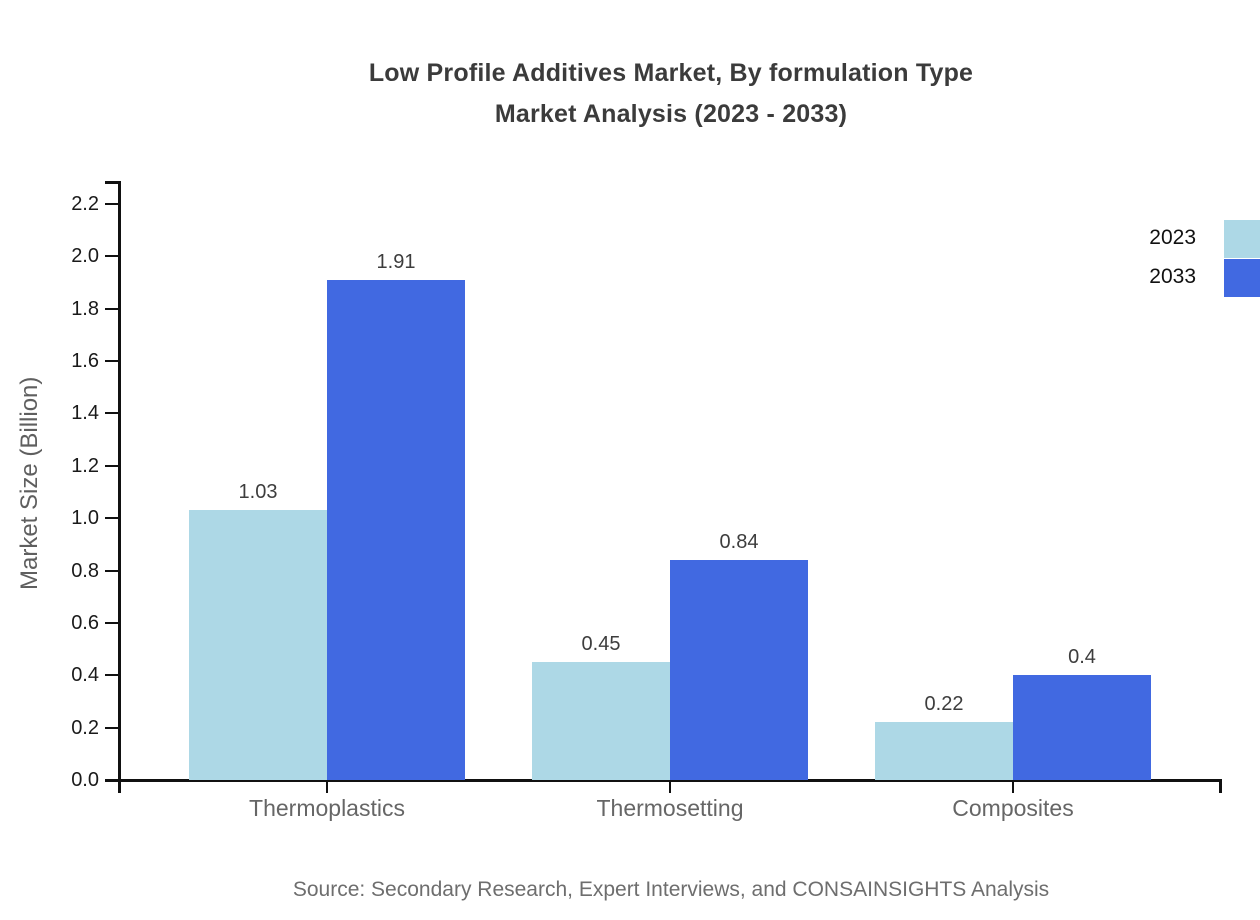 The width and height of the screenshot is (1260, 920). What do you see at coordinates (1220, 786) in the screenshot?
I see `x-axis-end-cap` at bounding box center [1220, 786].